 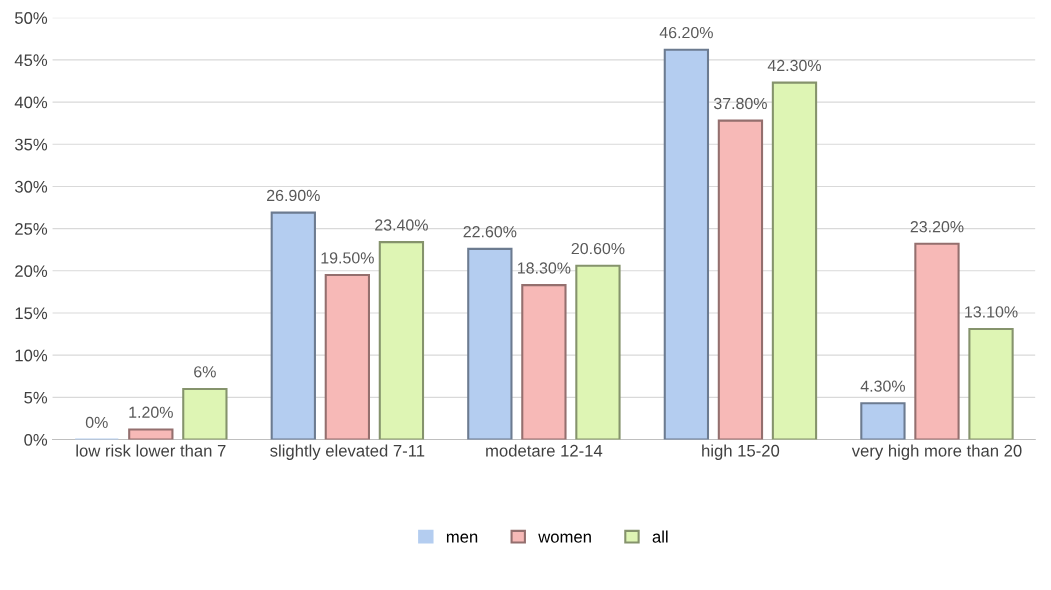 What do you see at coordinates (936, 452) in the screenshot?
I see `x-tick-label: very high more than 20` at bounding box center [936, 452].